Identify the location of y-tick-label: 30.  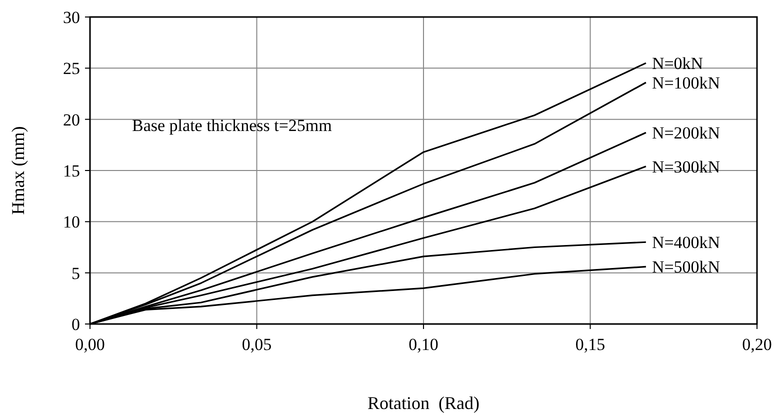
(71, 17).